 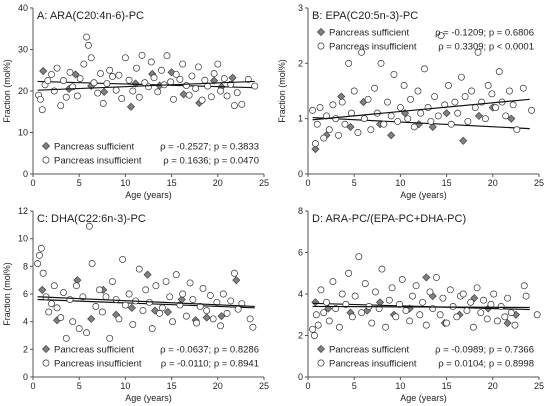 I want to click on x-tick-label: 15, so click(x=447, y=386).